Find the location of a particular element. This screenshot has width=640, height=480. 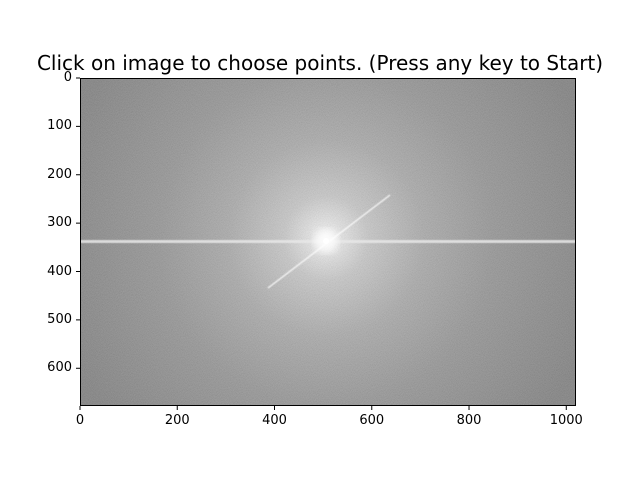

y-tick-label: 0 is located at coordinates (67, 77).